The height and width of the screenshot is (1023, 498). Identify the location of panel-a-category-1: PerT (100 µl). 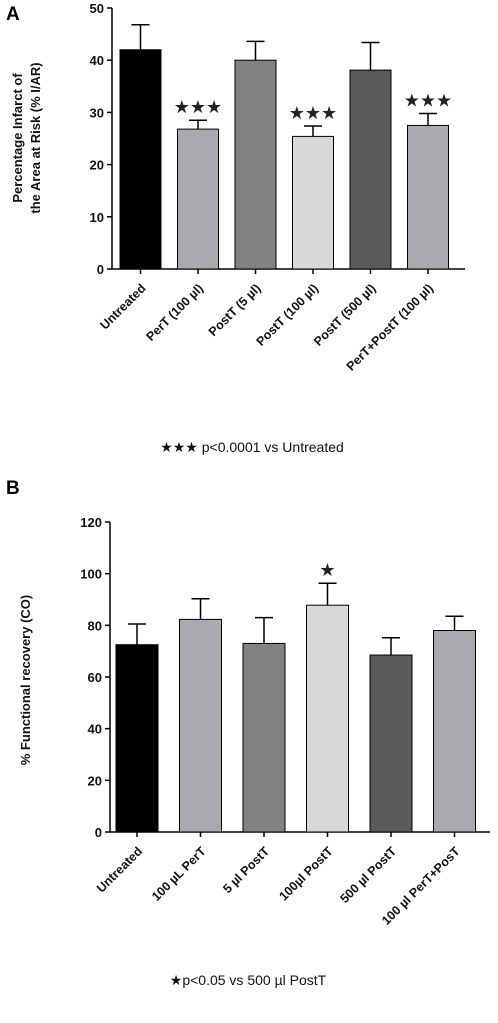
(174, 312).